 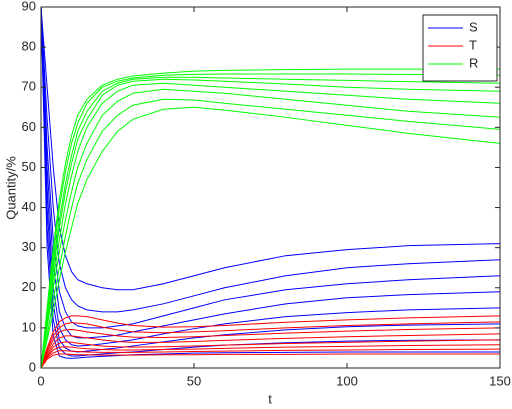 I want to click on legend-label: R, so click(x=473, y=62).